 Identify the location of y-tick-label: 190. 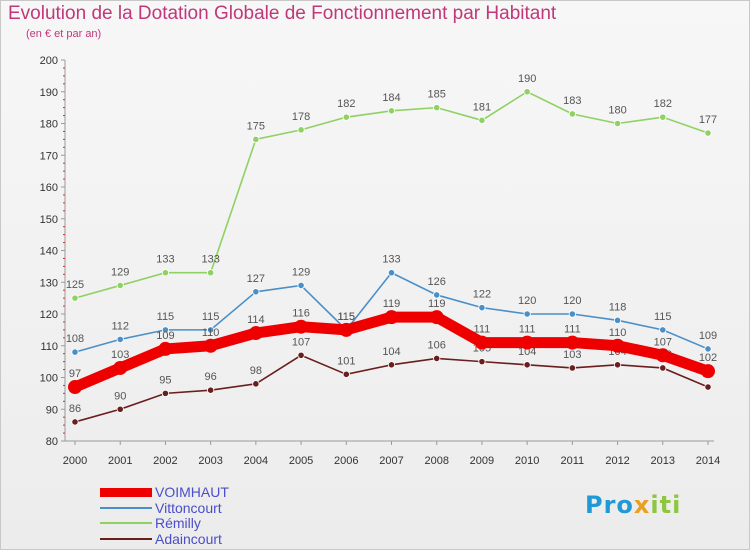
(49, 93).